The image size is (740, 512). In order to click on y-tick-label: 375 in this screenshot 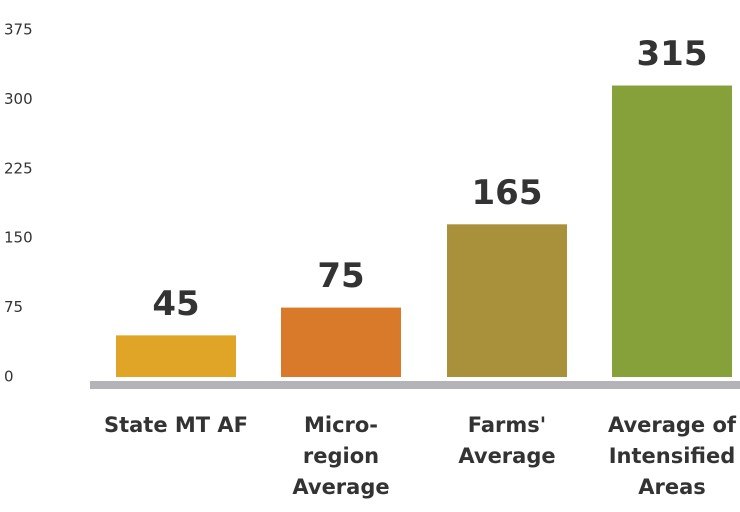, I will do `click(18, 30)`.